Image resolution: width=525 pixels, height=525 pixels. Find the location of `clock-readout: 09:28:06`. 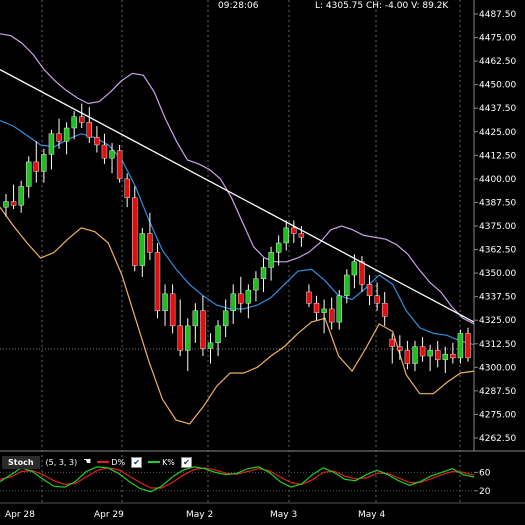

clock-readout: 09:28:06 is located at coordinates (238, 6).